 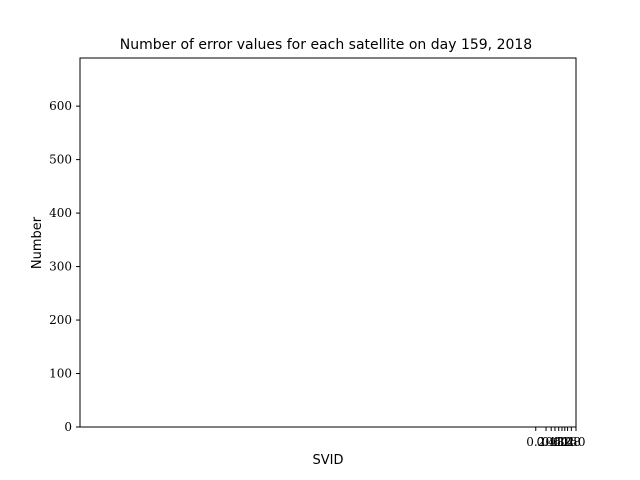 I want to click on x-tick-label: 0.8, so click(x=554, y=442).